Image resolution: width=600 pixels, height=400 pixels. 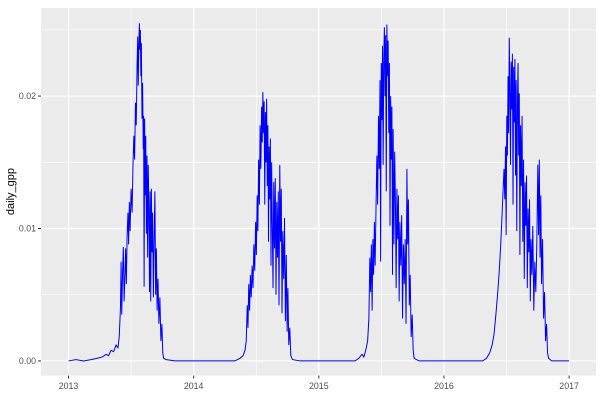 I want to click on x-tick-label: 2015, so click(x=319, y=386).